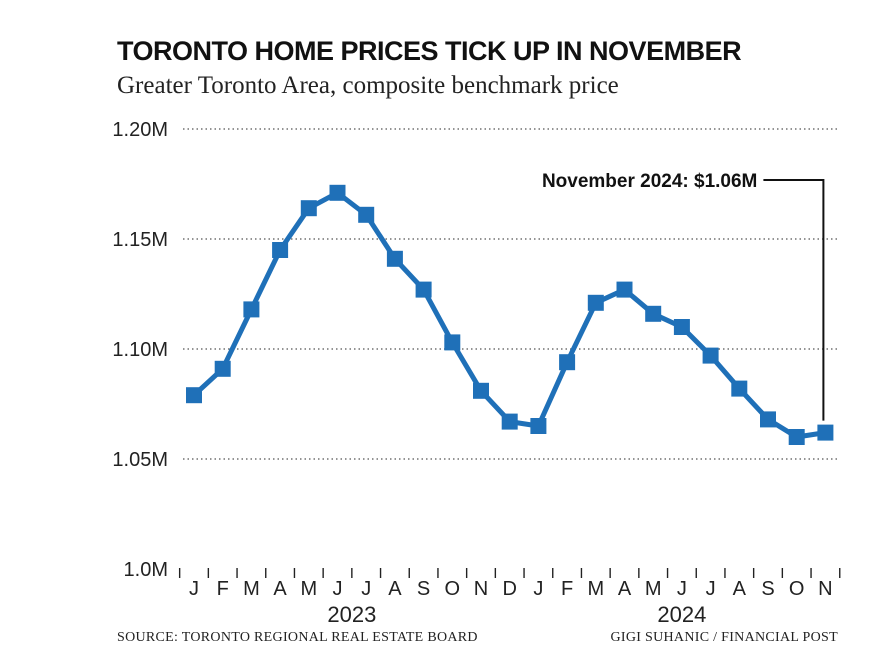  Describe the element at coordinates (724, 637) in the screenshot. I see `credit-note: GIGI SUHANIC / FINANCIAL POST` at that location.